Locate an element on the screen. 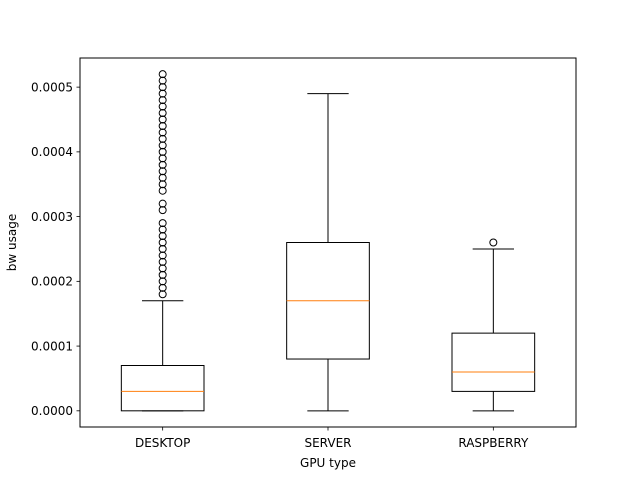 Image resolution: width=640 pixels, height=480 pixels. x-tick-label: RASPBERRY is located at coordinates (493, 443).